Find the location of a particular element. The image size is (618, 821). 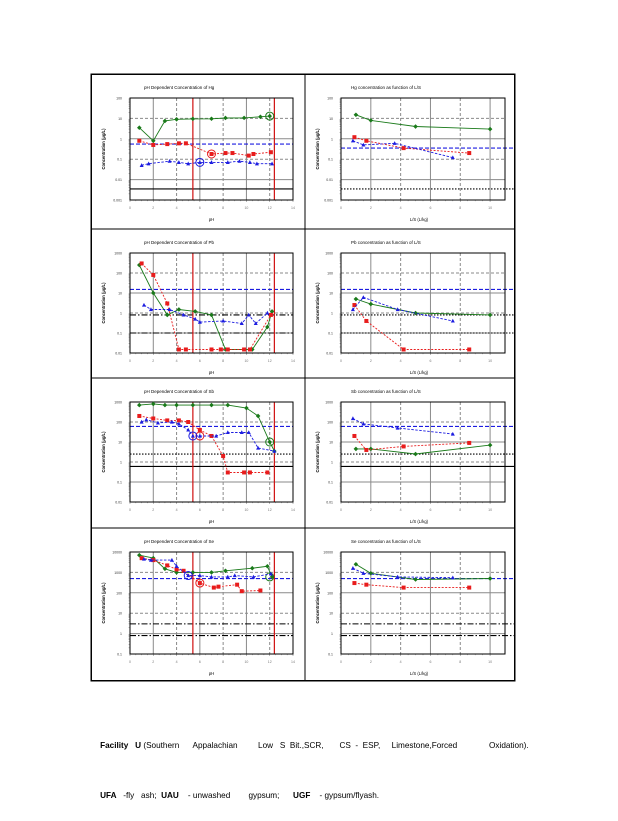

series-UAU is located at coordinates (201, 575).